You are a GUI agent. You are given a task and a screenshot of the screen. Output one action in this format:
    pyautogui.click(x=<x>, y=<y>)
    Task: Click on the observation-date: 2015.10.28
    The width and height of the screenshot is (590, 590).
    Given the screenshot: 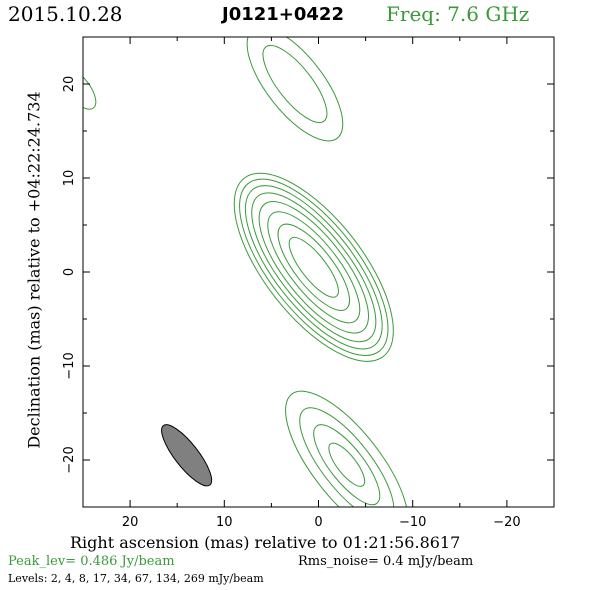 What is the action you would take?
    pyautogui.click(x=65, y=14)
    